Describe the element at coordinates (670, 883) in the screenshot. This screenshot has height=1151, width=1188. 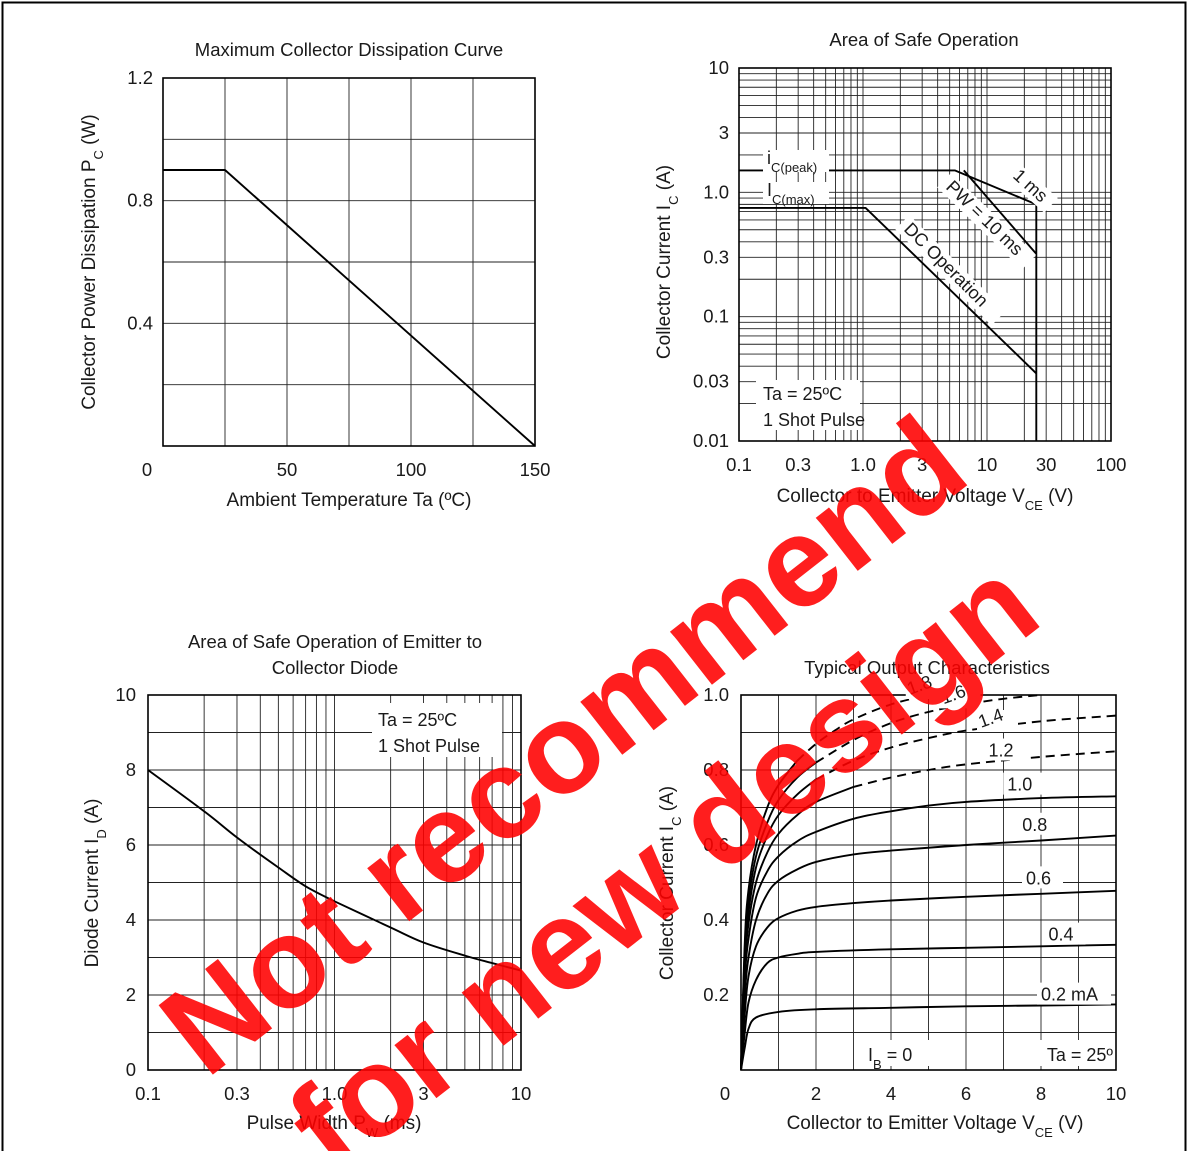
I see `chart4-y-label: Collector Current IC (A)` at that location.